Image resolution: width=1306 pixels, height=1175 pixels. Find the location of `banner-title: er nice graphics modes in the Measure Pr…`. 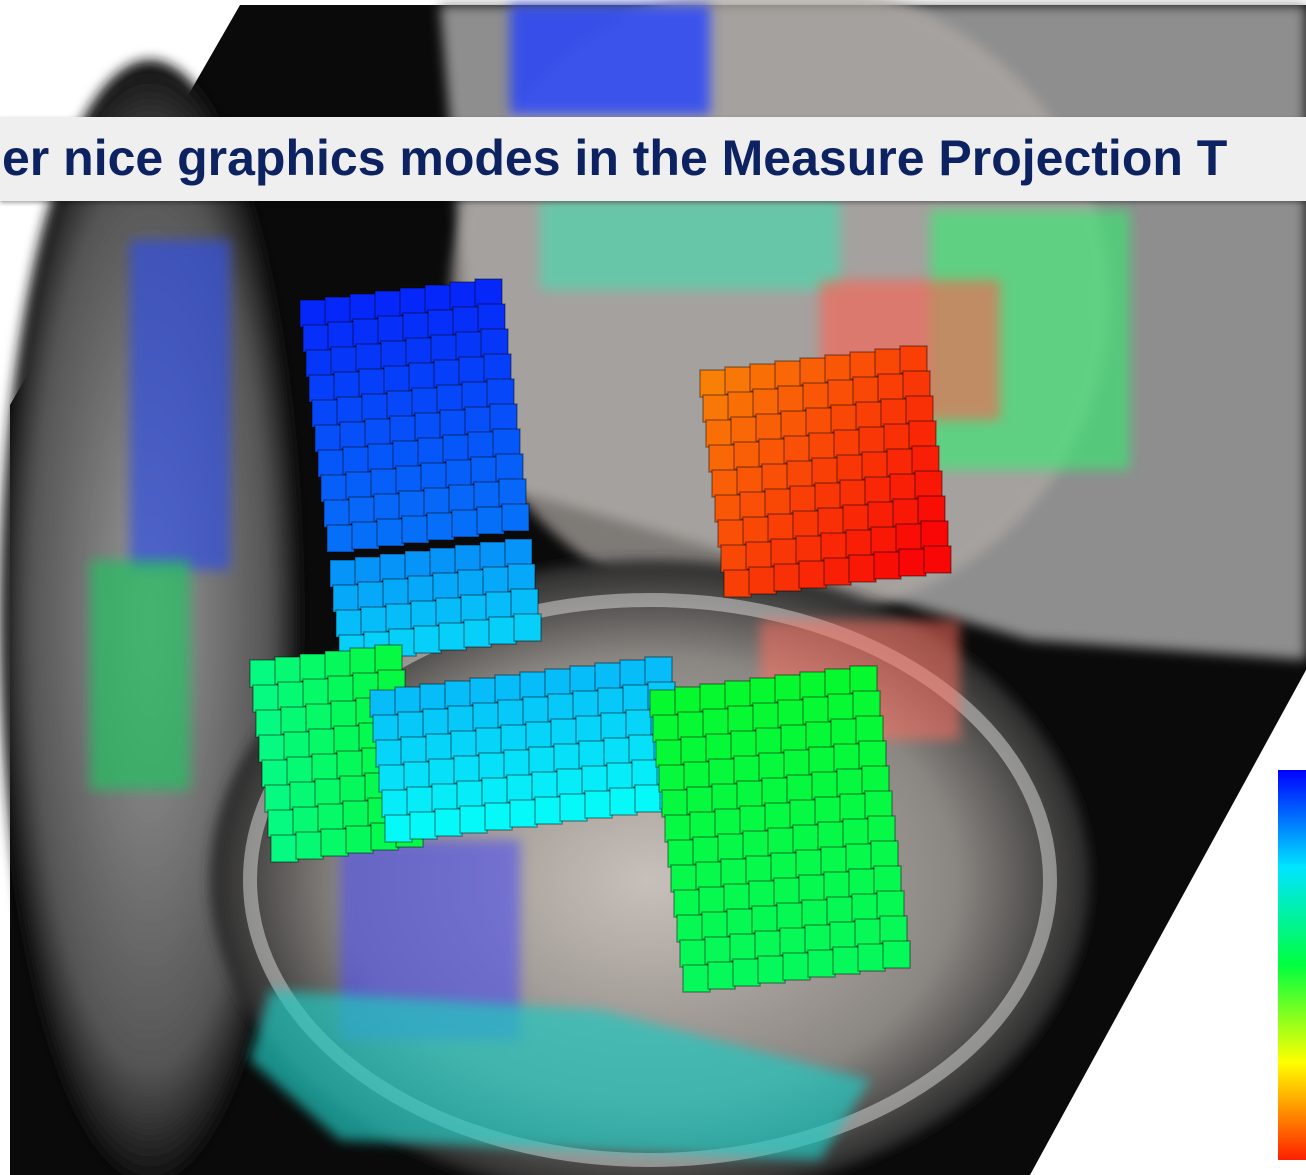

banner-title: er nice graphics modes in the Measure Pr… is located at coordinates (615, 158).